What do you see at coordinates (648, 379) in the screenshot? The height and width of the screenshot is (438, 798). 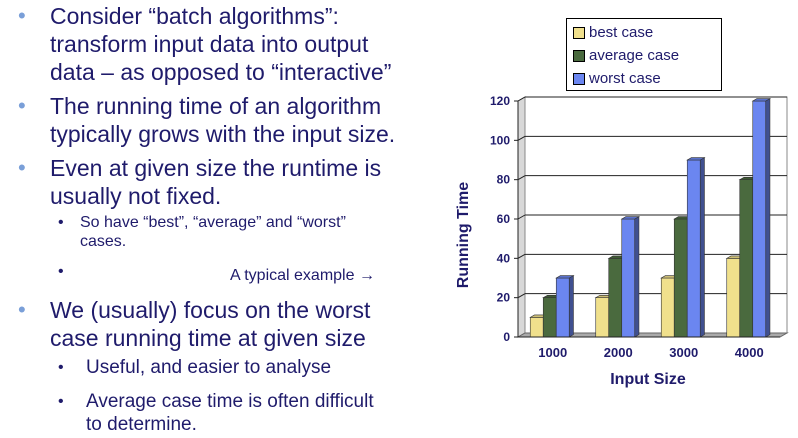 I see `x-axis-title: Input Size` at bounding box center [648, 379].